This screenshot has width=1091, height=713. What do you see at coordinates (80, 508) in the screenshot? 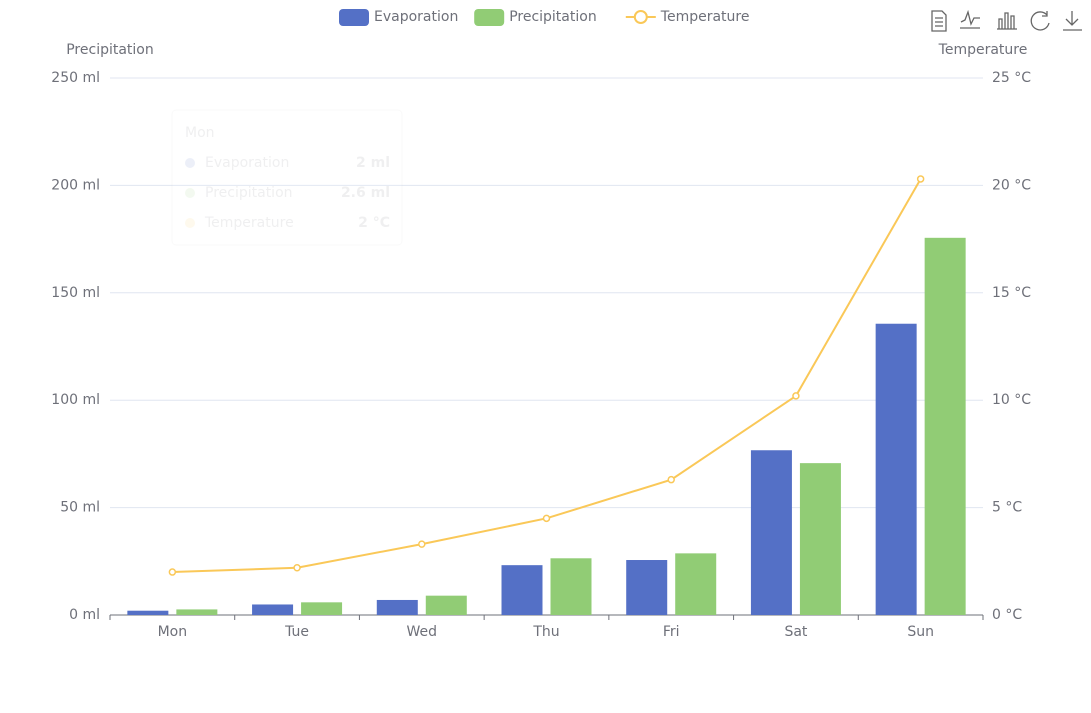
I see `y-tick-label: 50 ml` at bounding box center [80, 508].